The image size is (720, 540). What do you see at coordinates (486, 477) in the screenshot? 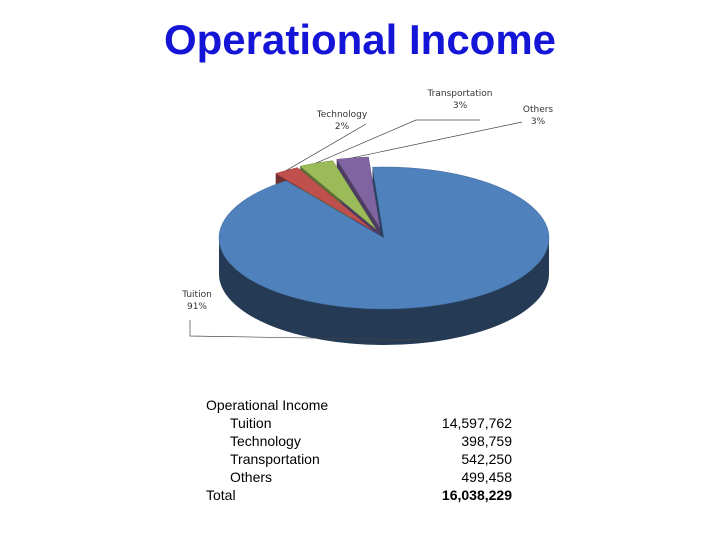
I see `row-value-others: 499,458` at bounding box center [486, 477].